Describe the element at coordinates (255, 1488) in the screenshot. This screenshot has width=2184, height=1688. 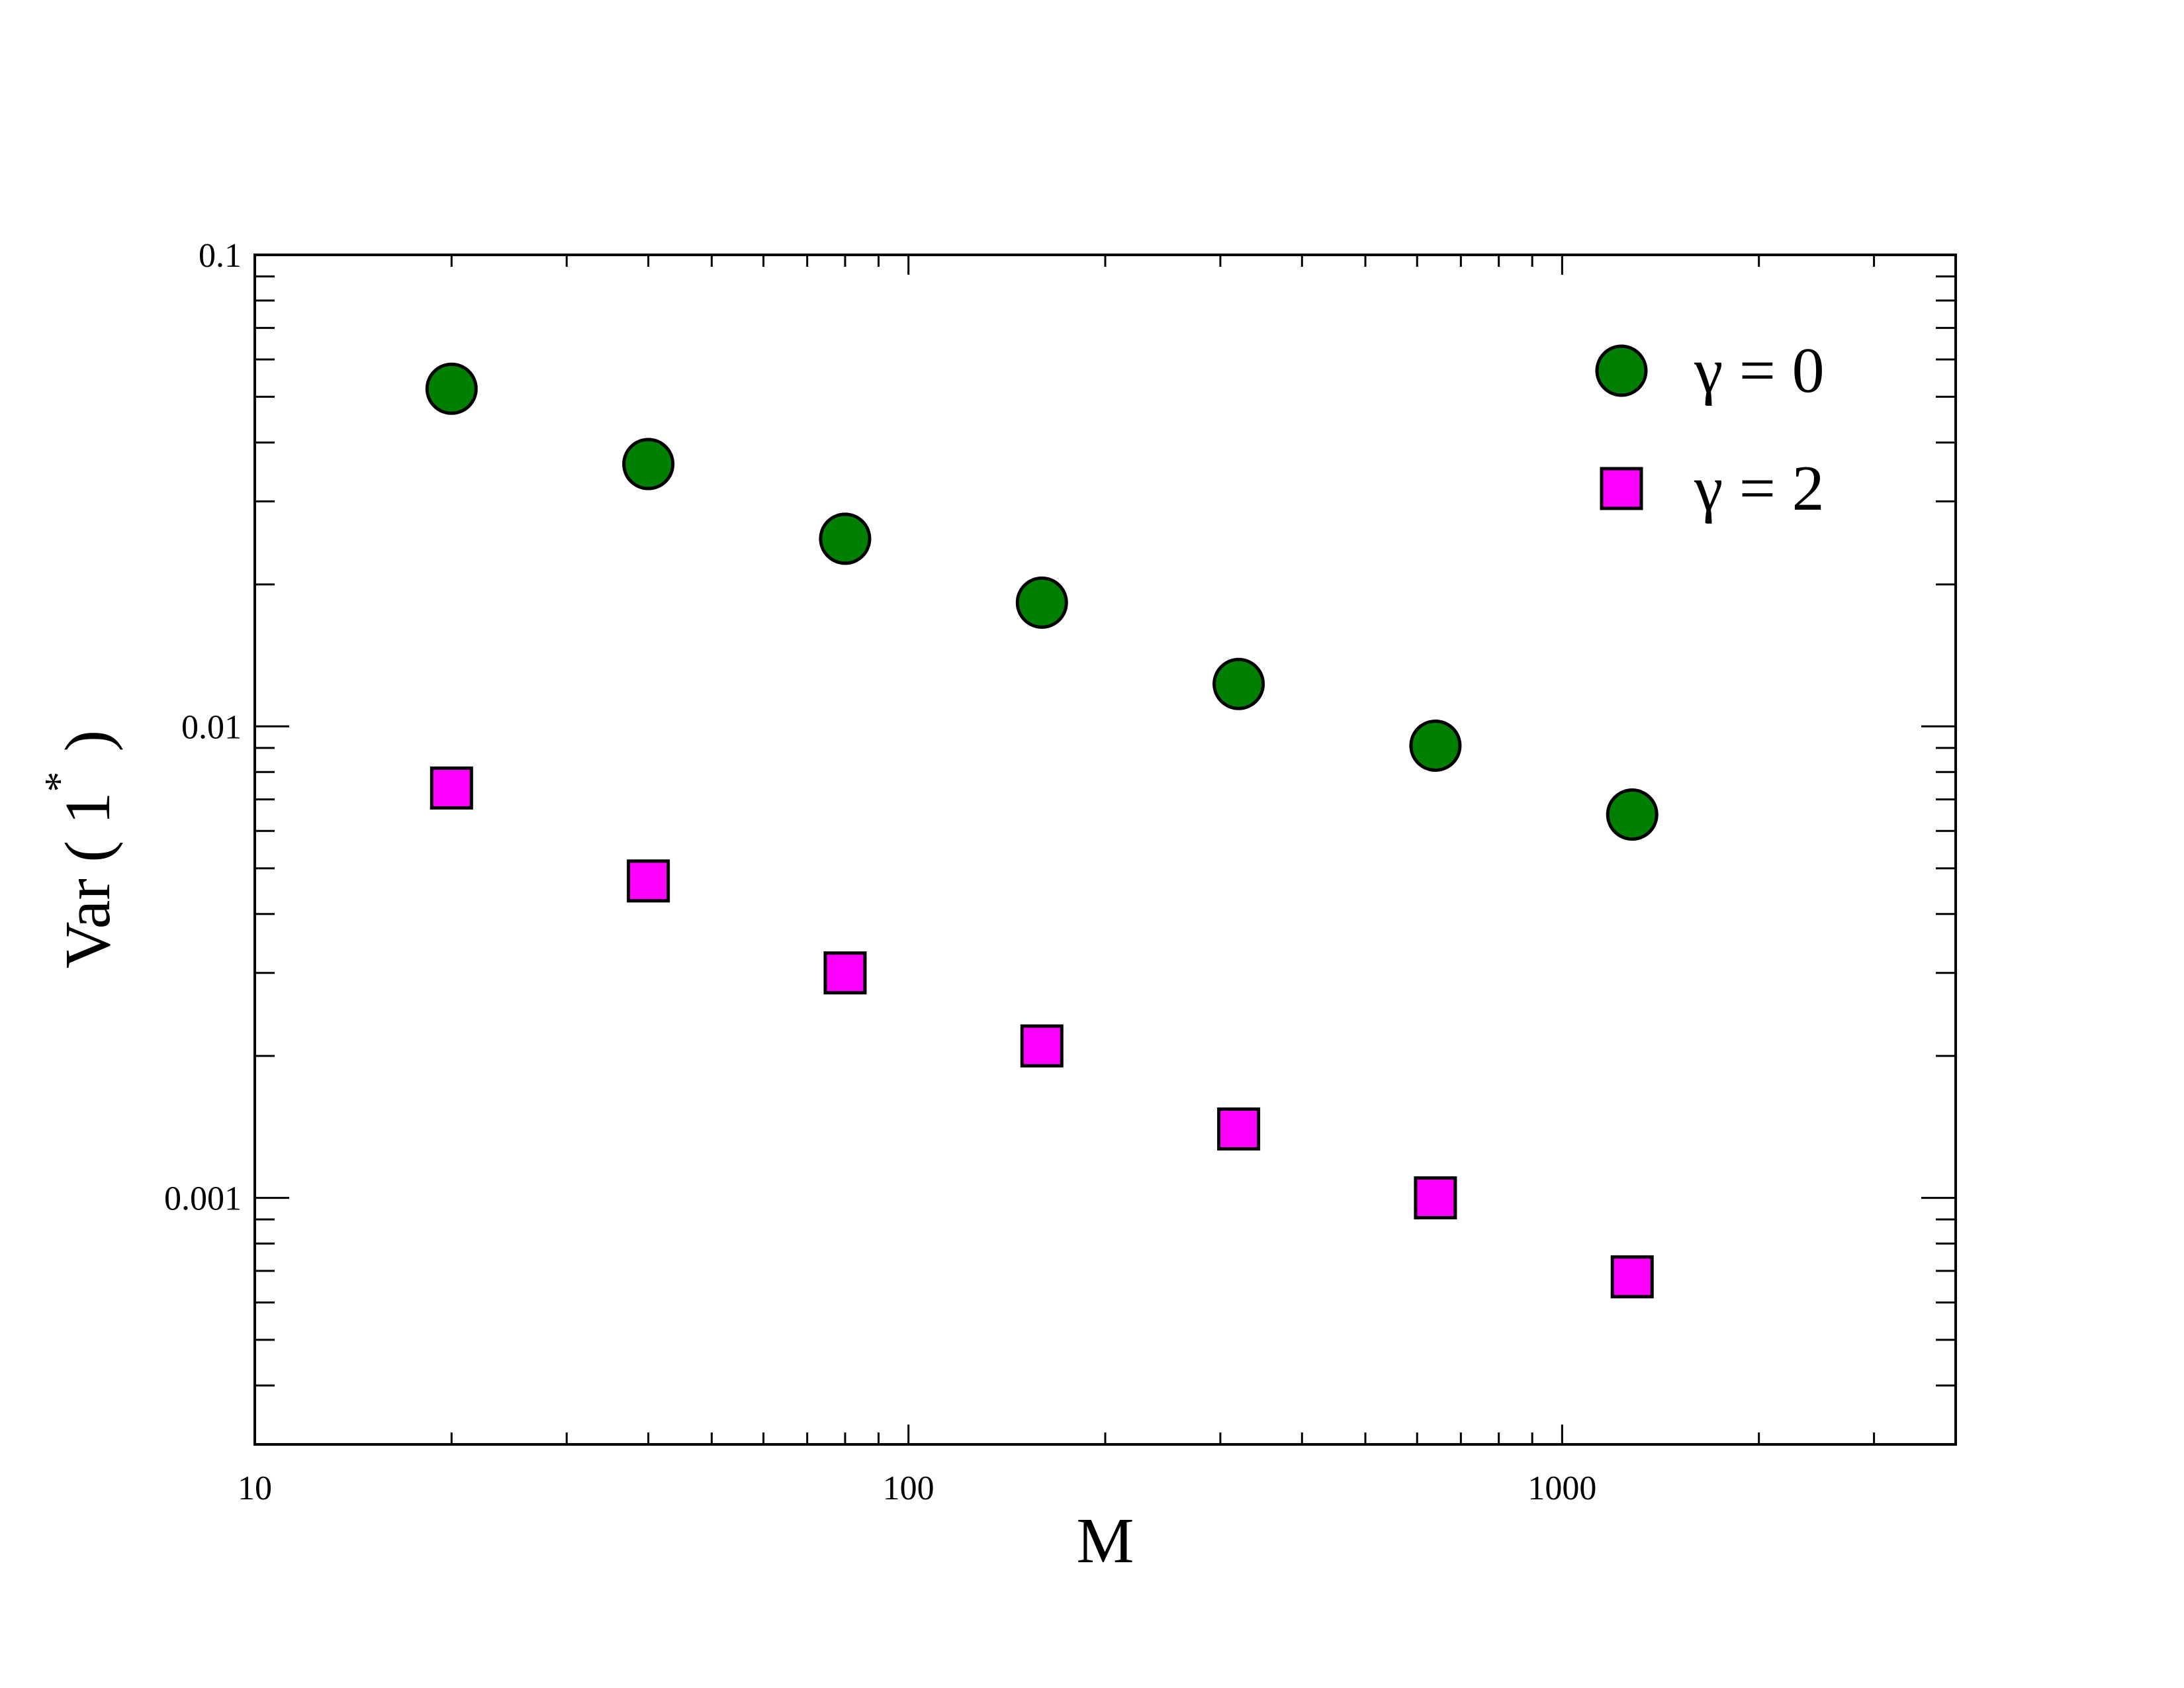
I see `x-tick-label: 10` at that location.